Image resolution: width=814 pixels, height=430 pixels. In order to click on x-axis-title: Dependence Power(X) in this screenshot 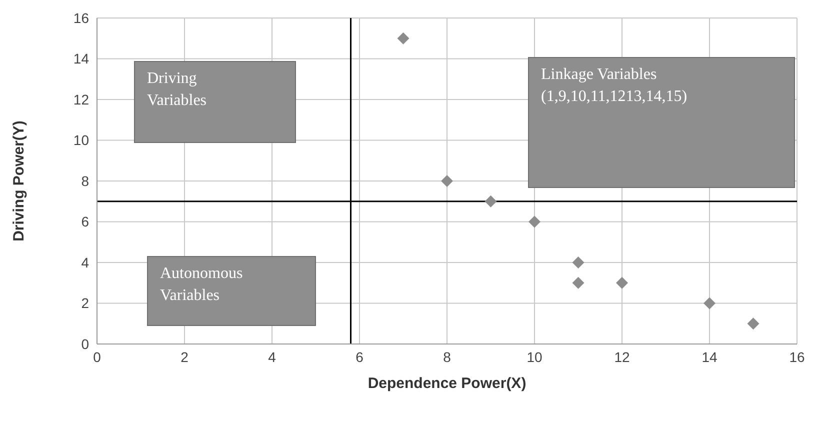, I will do `click(447, 383)`.